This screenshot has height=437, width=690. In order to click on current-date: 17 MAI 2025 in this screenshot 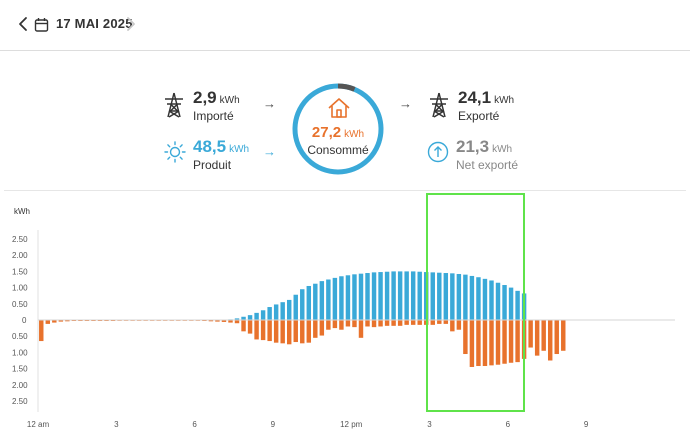, I will do `click(94, 23)`.